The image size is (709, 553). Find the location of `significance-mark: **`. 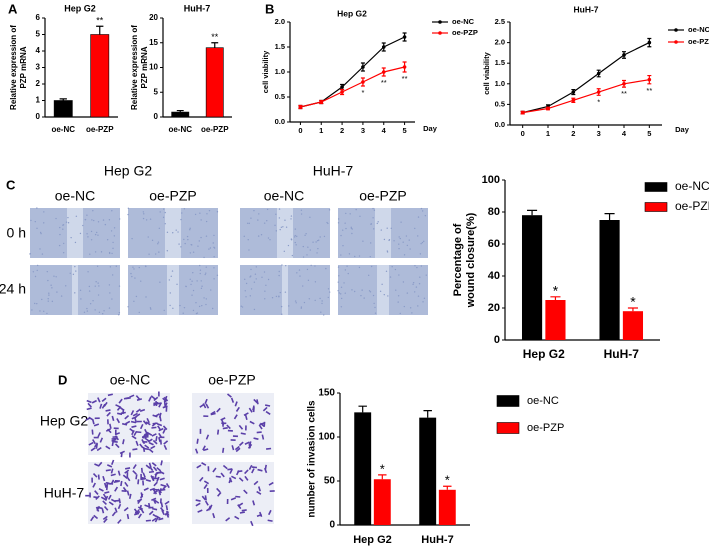

significance-mark: ** is located at coordinates (215, 37).